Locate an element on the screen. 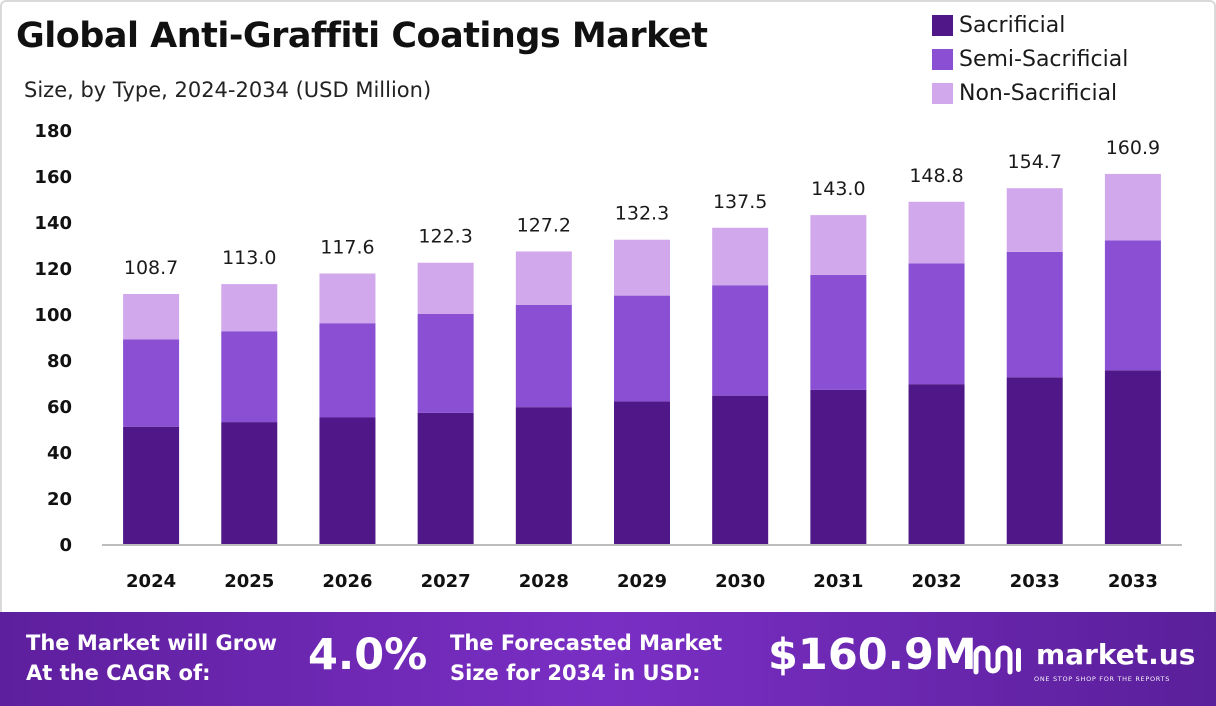 The width and height of the screenshot is (1216, 706). x-tick-label: 2025 is located at coordinates (249, 581).